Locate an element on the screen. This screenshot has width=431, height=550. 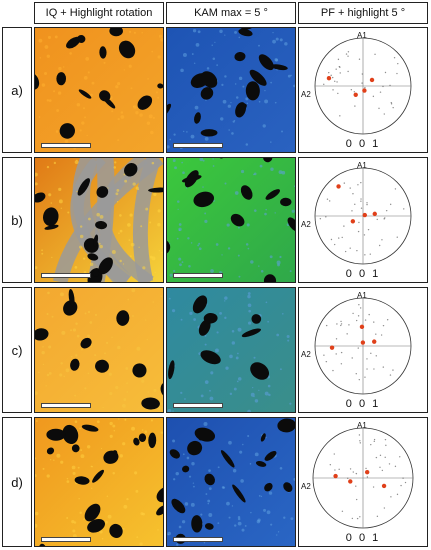
row-label-d: d) is located at coordinates (17, 482).